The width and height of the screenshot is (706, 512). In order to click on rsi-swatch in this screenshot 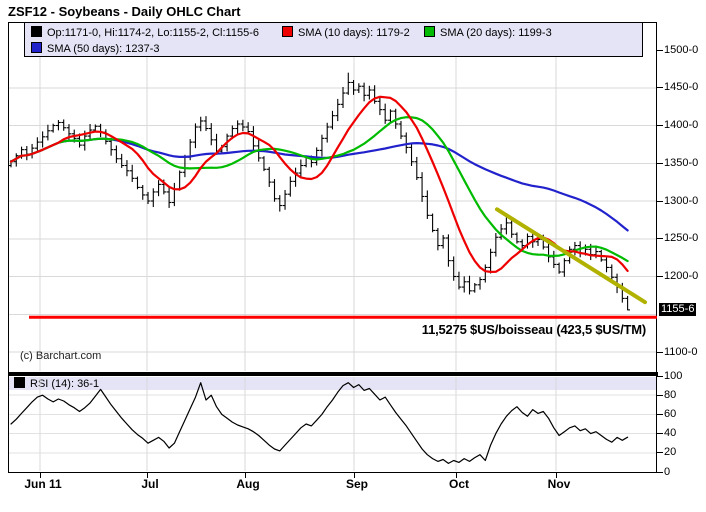, I will do `click(19, 382)`.